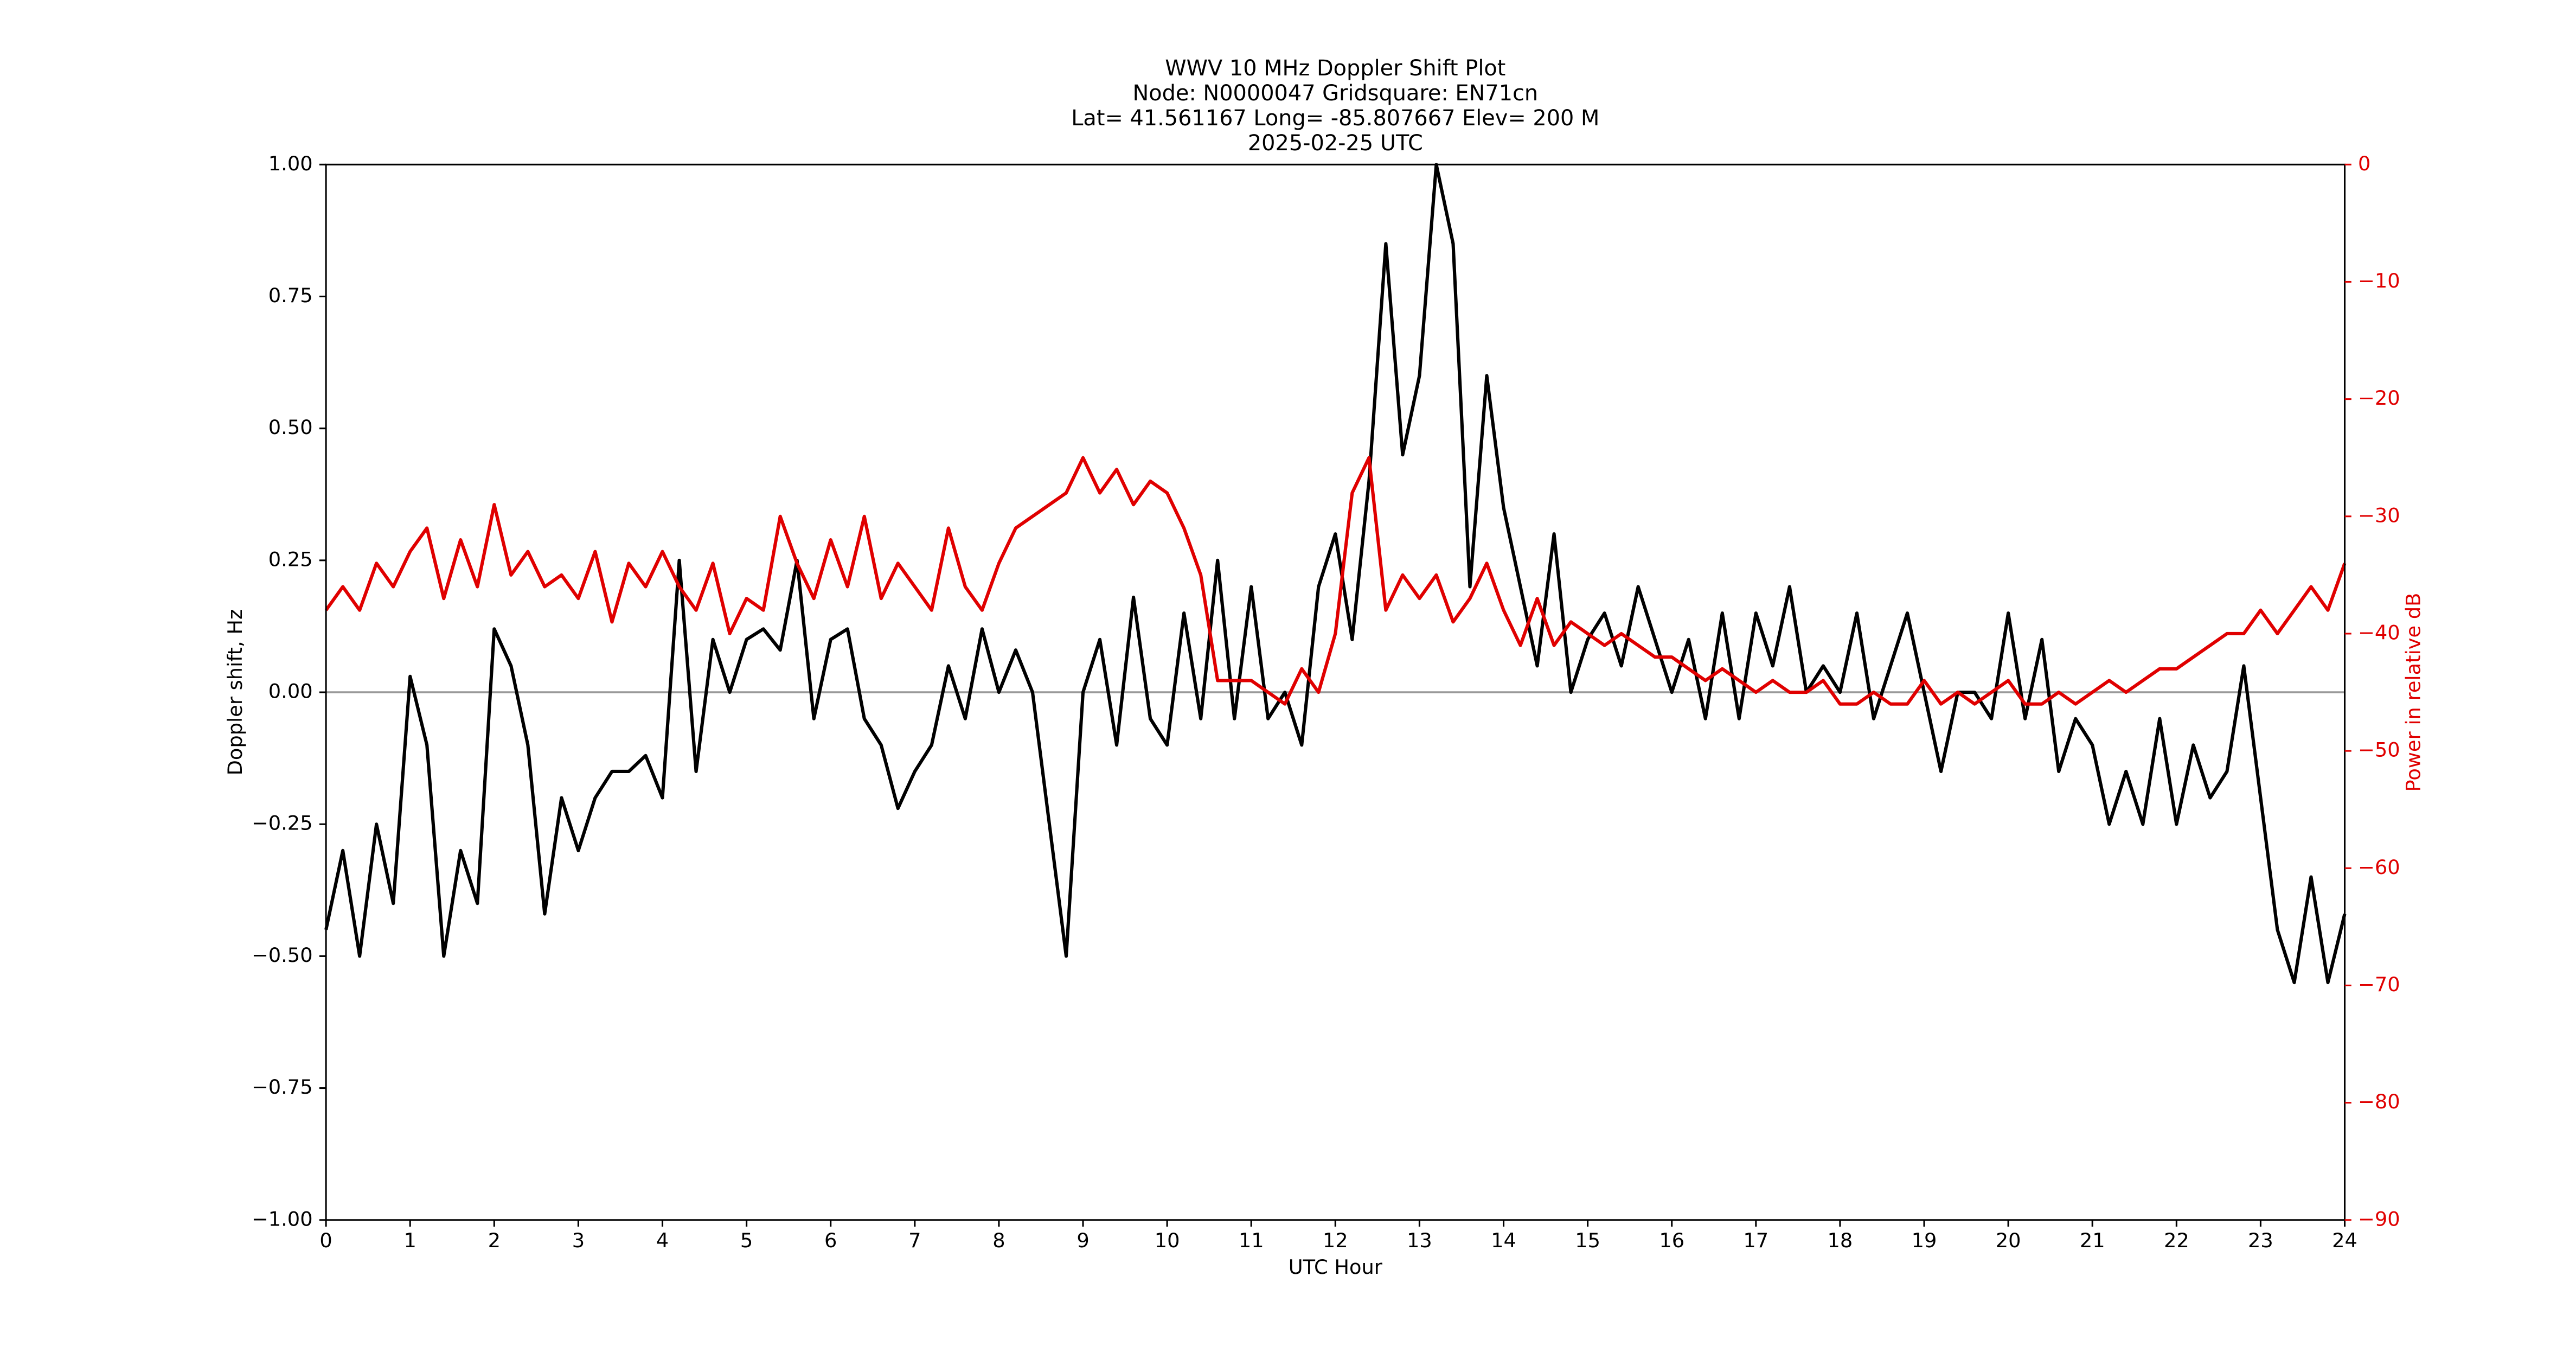 The height and width of the screenshot is (1359, 2576). Describe the element at coordinates (2364, 164) in the screenshot. I see `y2-tick-label: 0` at that location.